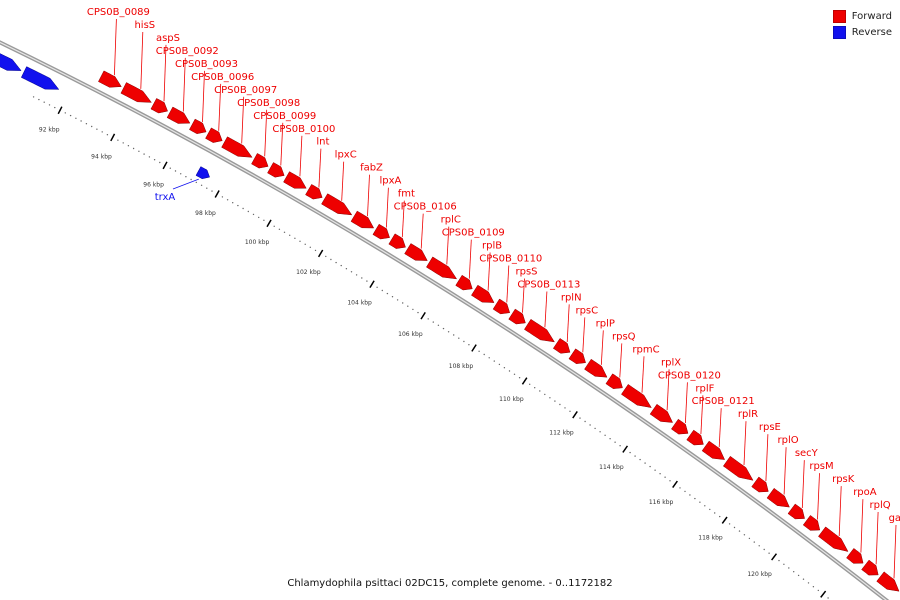  Describe the element at coordinates (222, 77) in the screenshot. I see `forward-gene-label: CPS0B_0096` at that location.